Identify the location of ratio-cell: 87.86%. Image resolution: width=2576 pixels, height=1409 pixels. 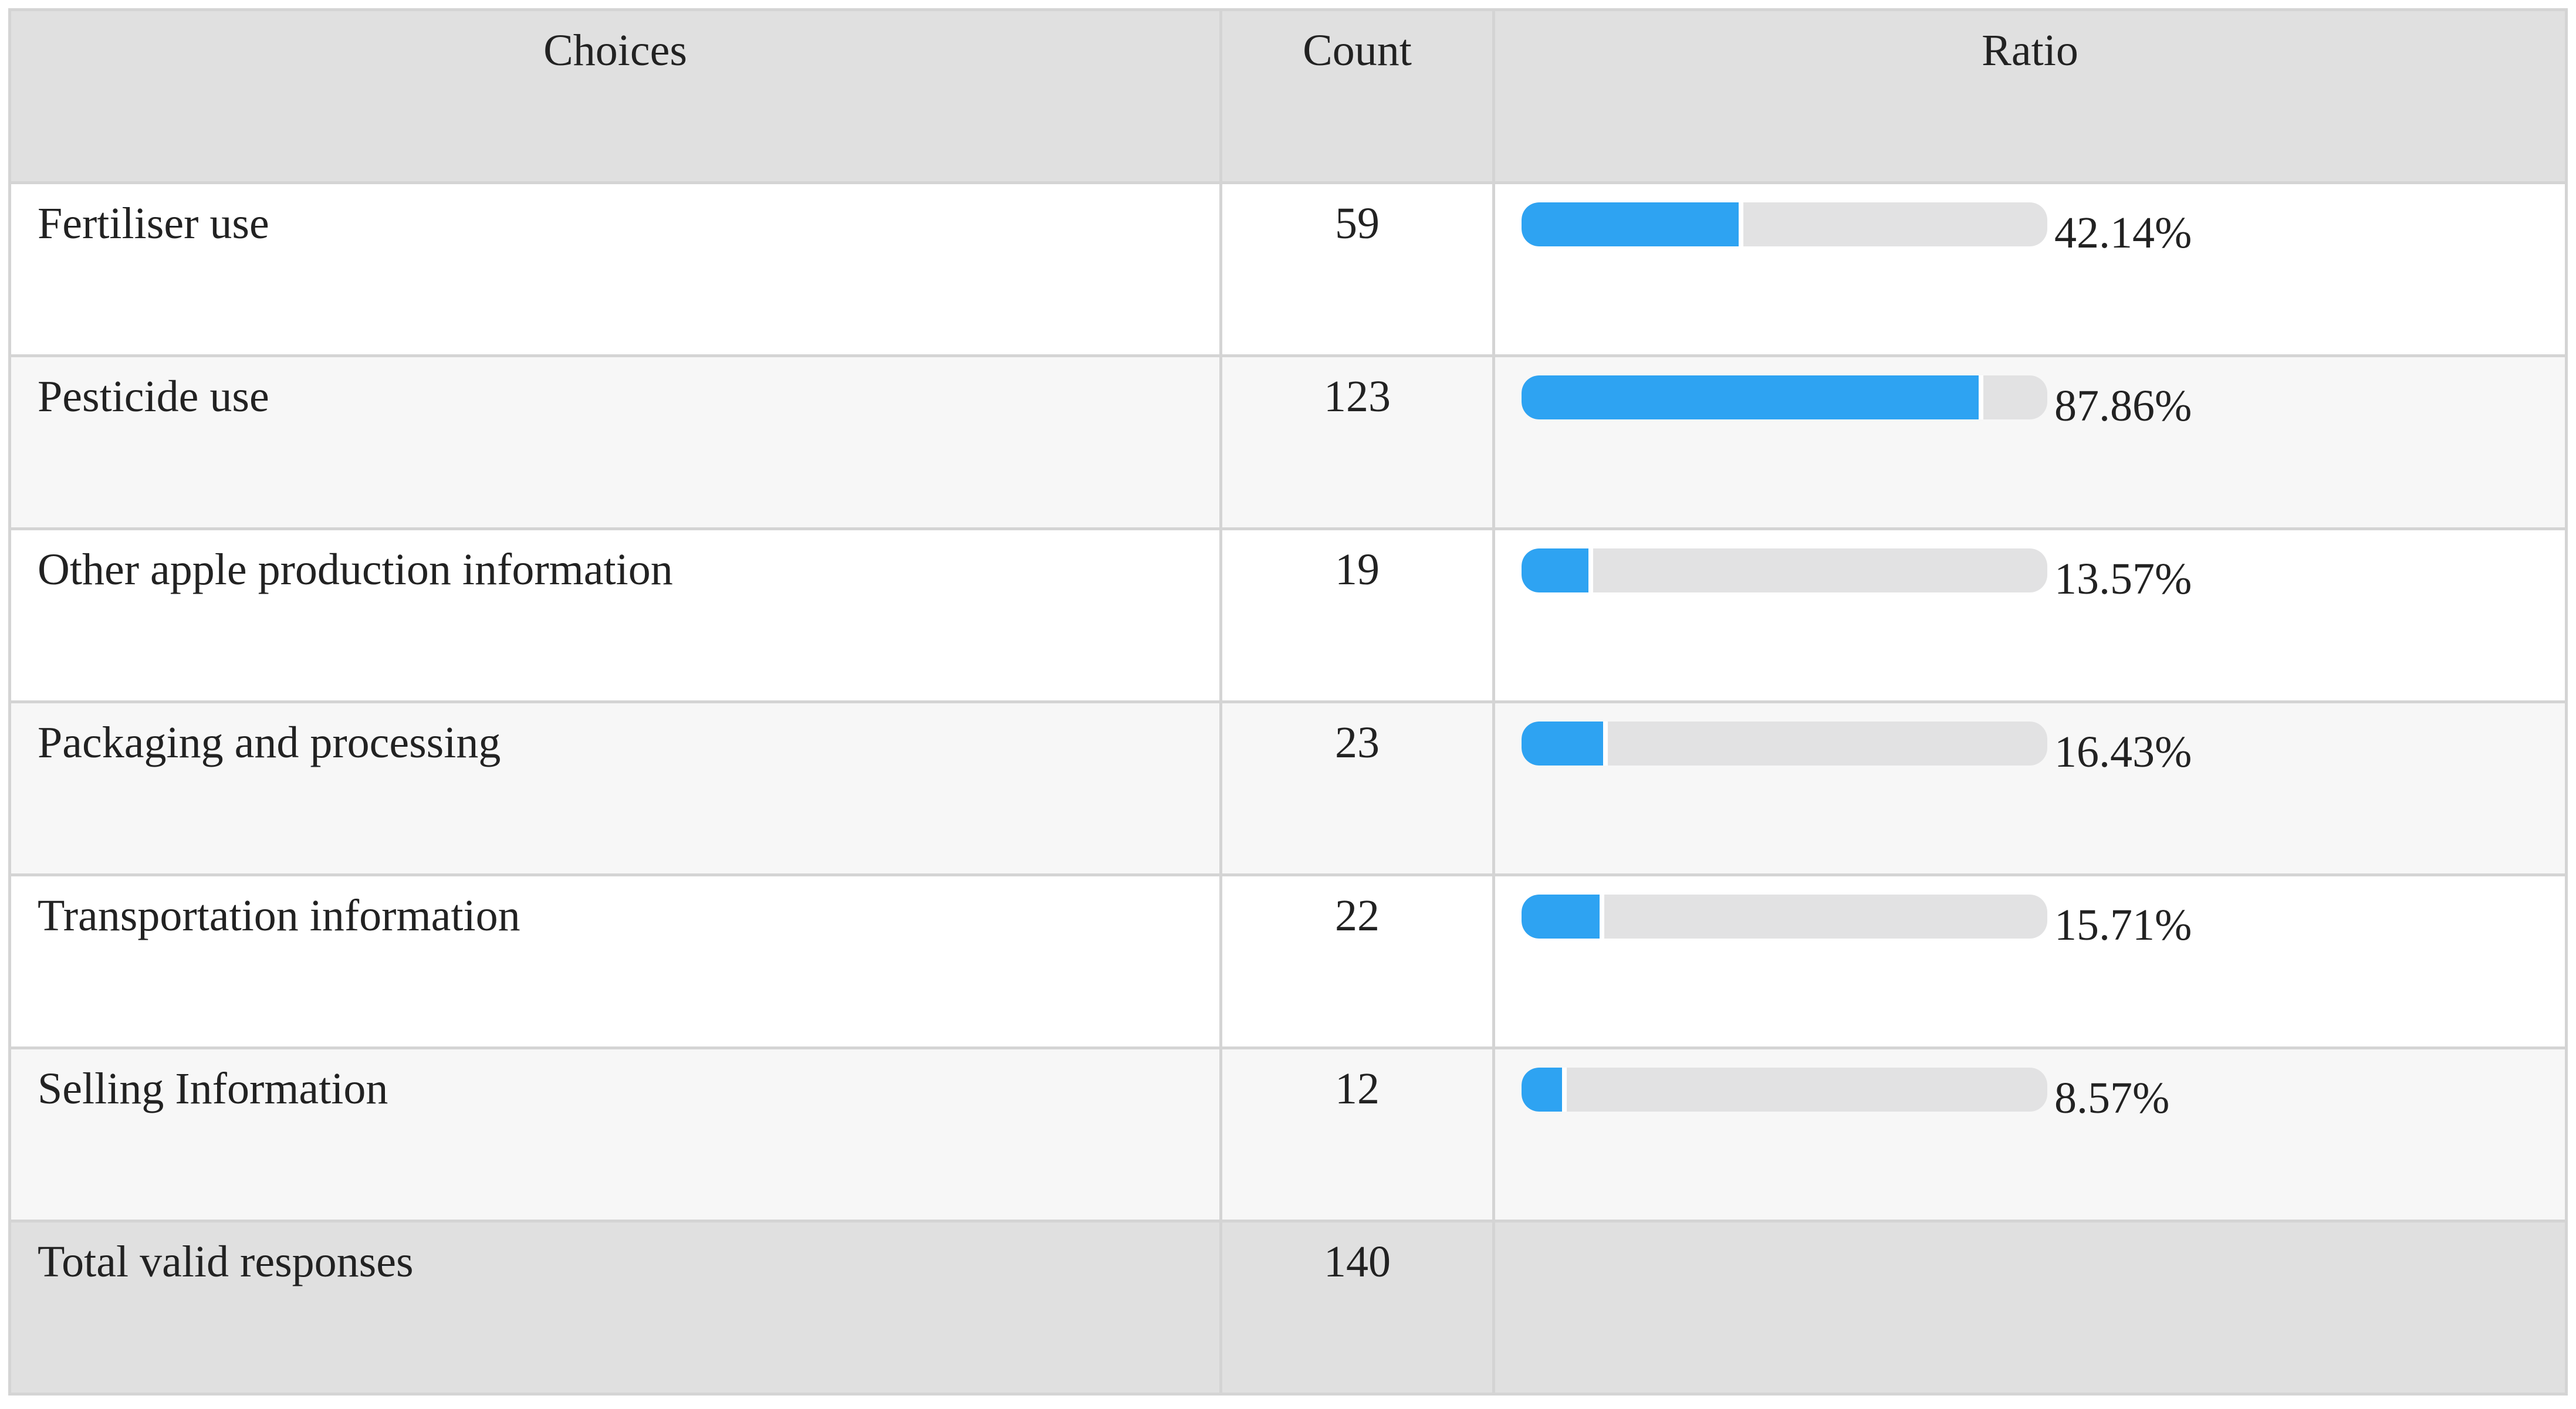
(2031, 444).